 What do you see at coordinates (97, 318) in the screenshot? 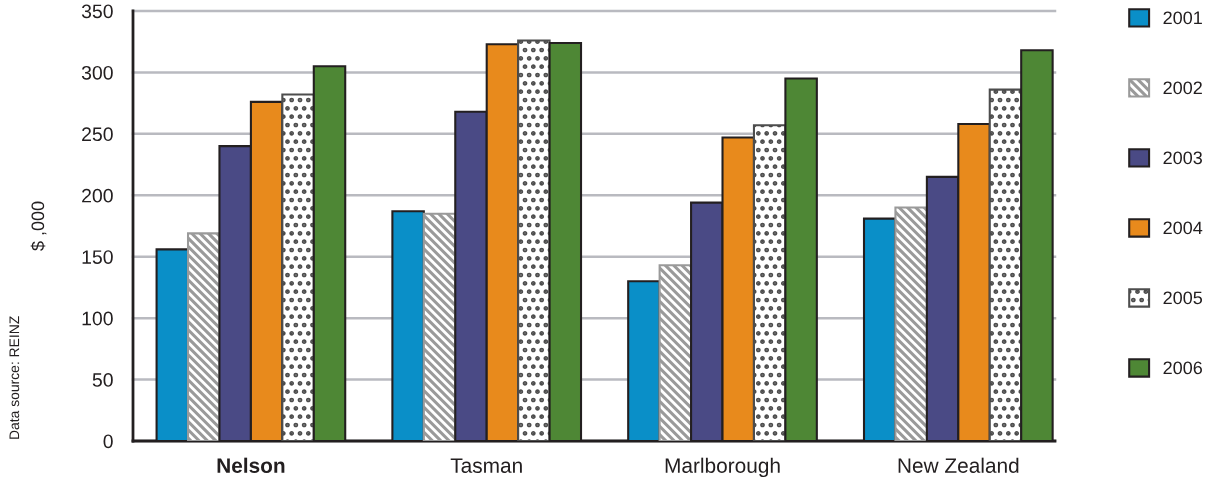
I see `y-tick-label: 100` at bounding box center [97, 318].